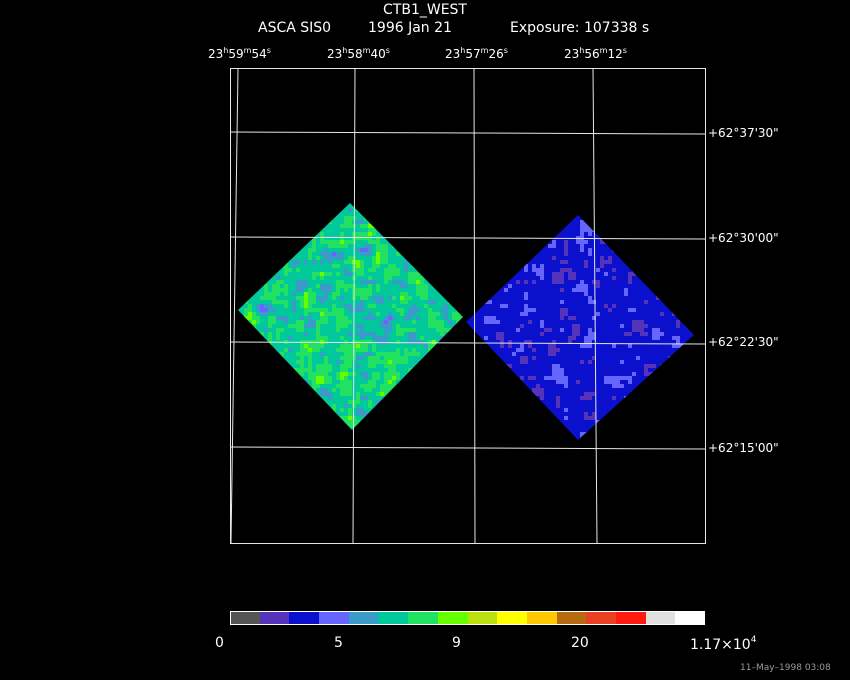  I want to click on dec-label: +62°22'30", so click(743, 342).